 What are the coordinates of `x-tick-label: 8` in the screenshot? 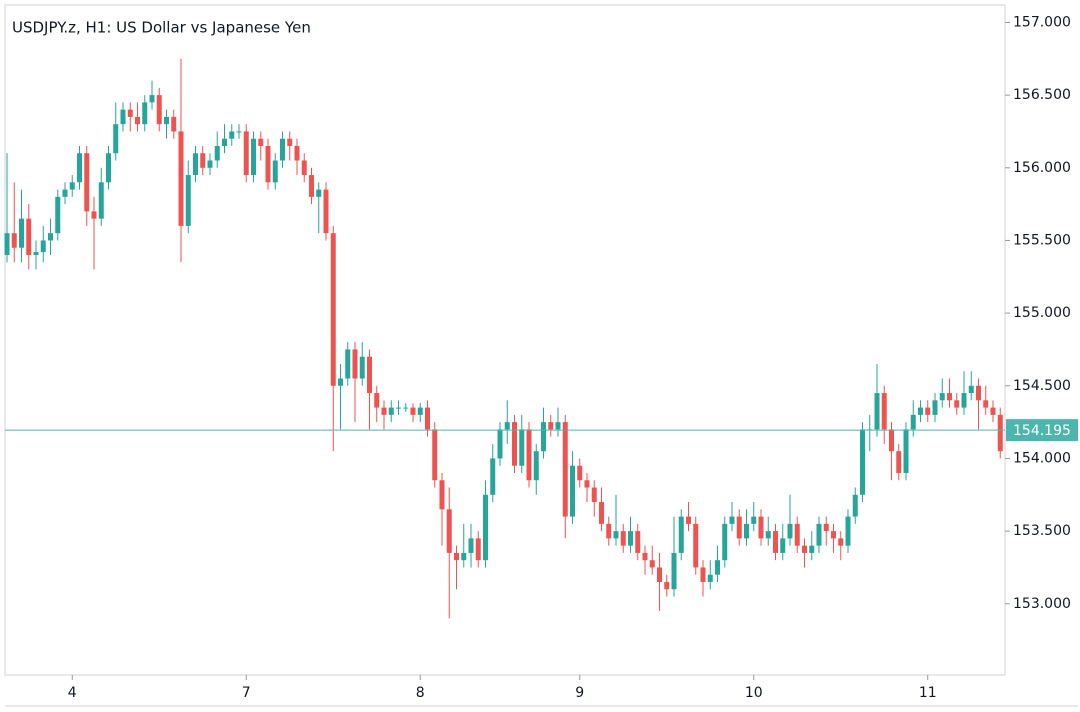 It's located at (420, 693).